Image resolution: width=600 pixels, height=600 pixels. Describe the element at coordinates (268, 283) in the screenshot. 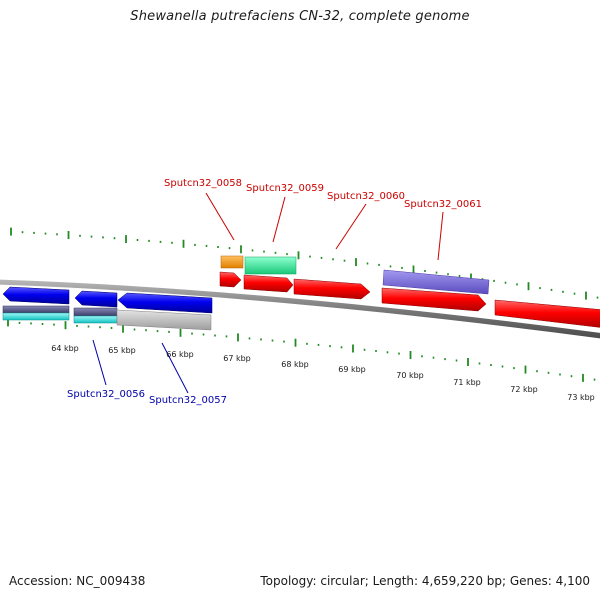

I see `gene-sputcn32-0059-arrow` at that location.